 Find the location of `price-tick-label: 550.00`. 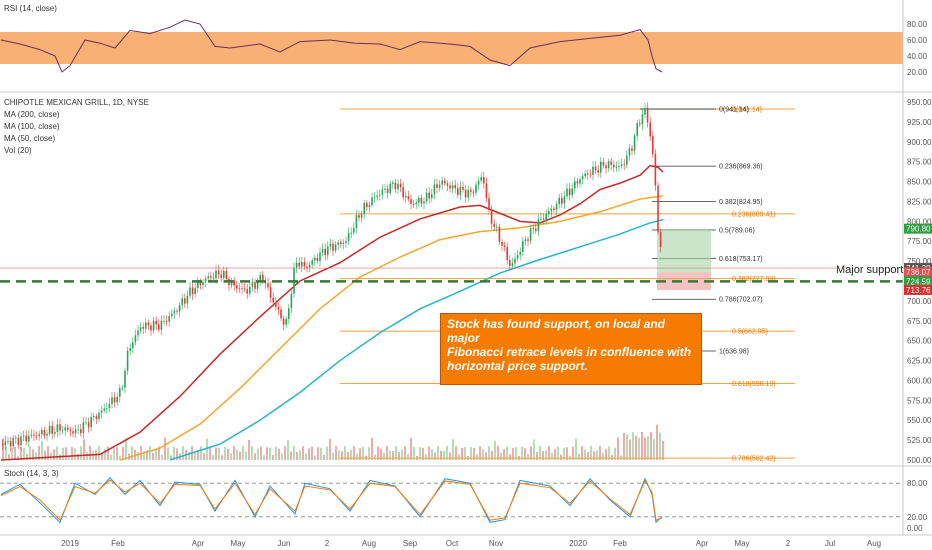

price-tick-label: 550.00 is located at coordinates (919, 420).